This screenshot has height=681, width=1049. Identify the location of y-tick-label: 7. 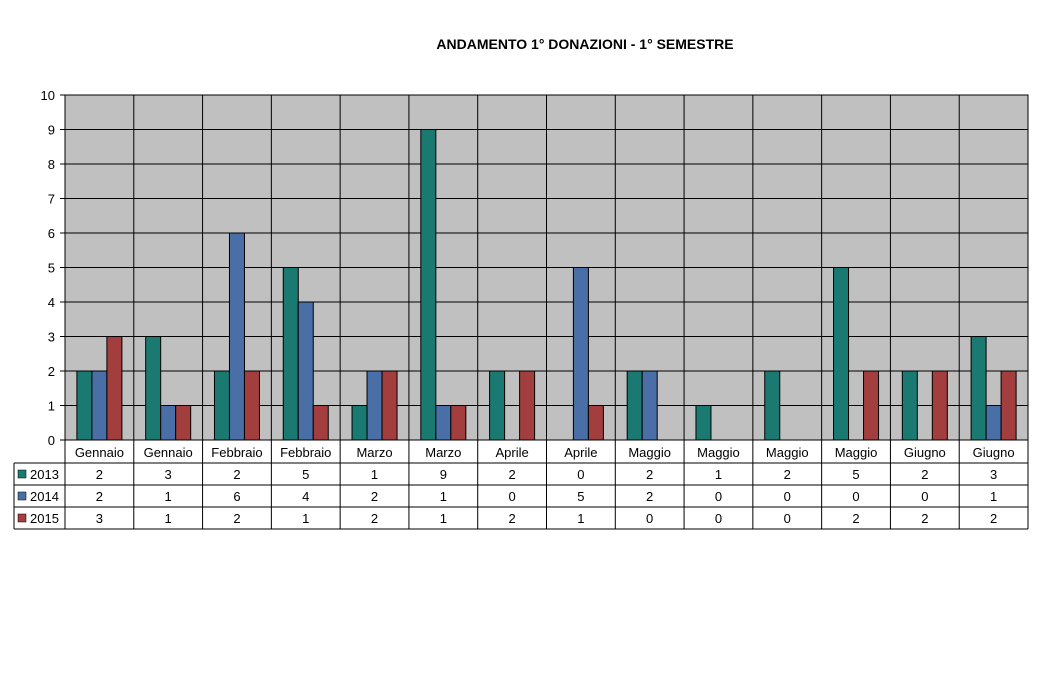
(51, 199).